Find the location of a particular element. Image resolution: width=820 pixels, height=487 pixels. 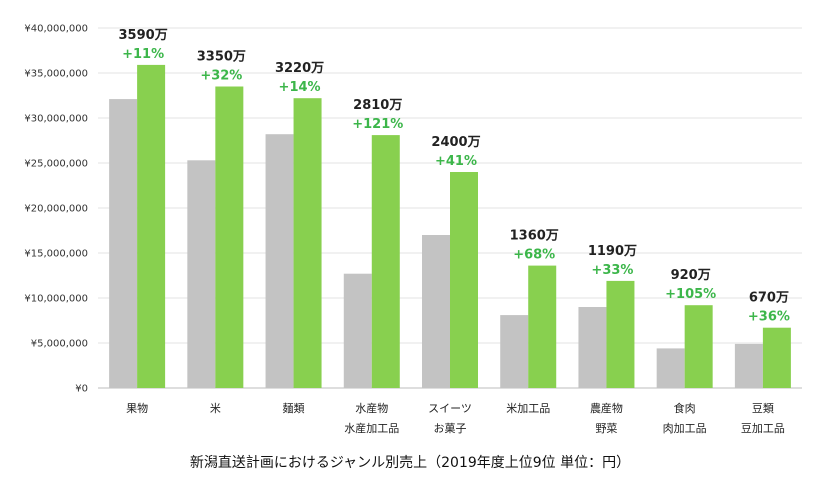

total-label: 920万 is located at coordinates (691, 275).